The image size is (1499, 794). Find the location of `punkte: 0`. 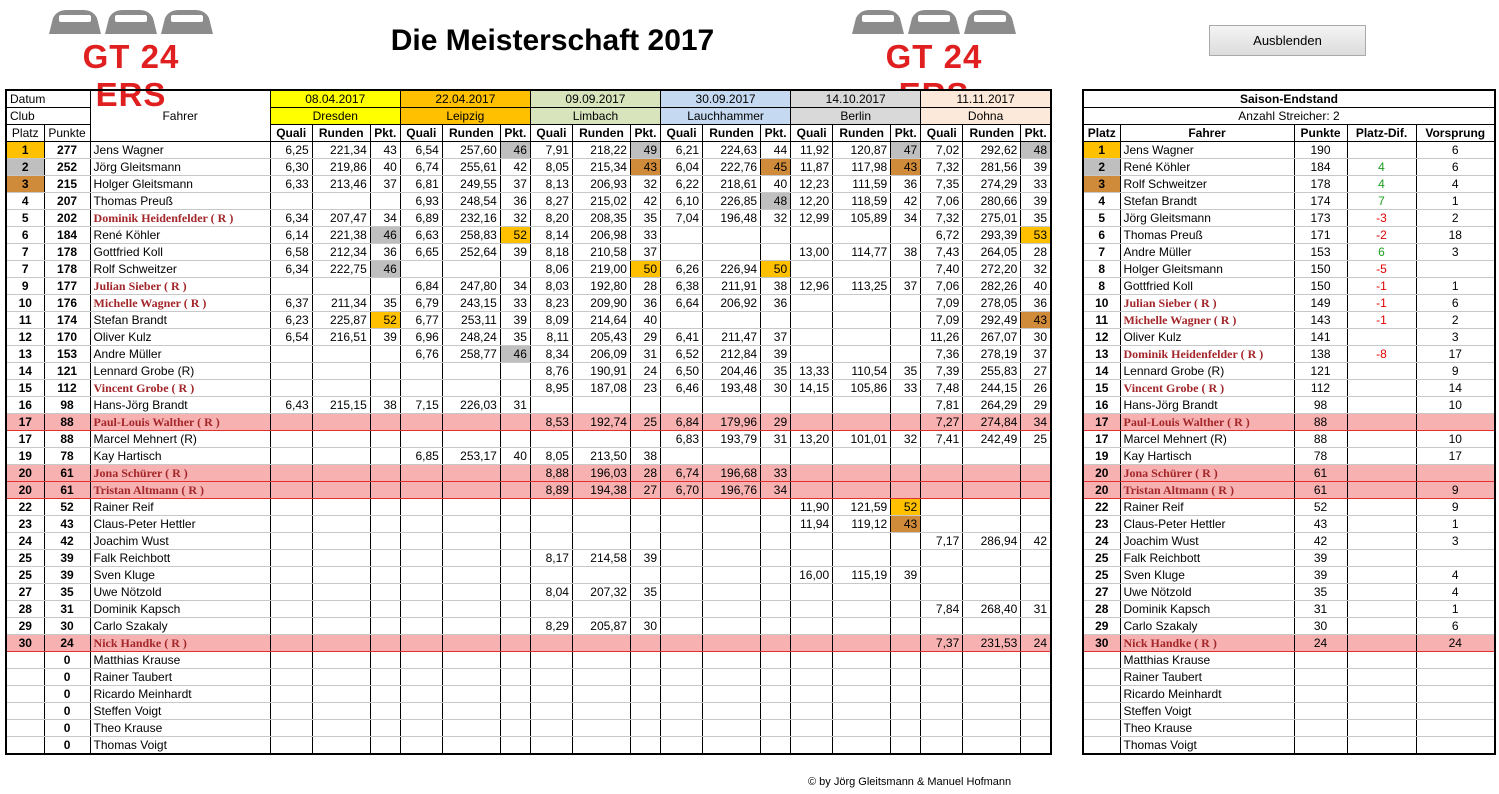

punkte: 0 is located at coordinates (67, 728).